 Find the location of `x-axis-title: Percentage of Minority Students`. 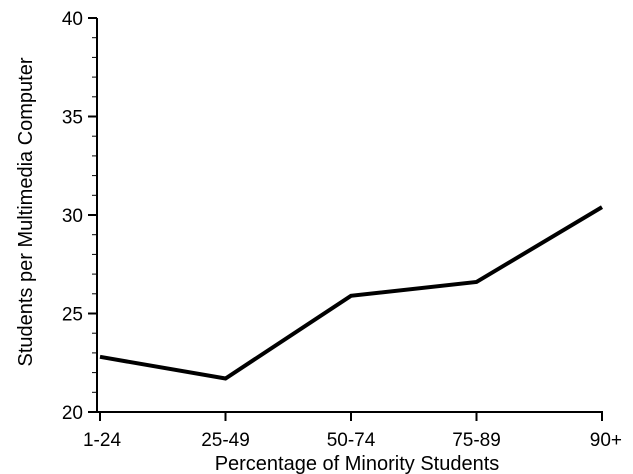

x-axis-title: Percentage of Minority Students is located at coordinates (357, 463).